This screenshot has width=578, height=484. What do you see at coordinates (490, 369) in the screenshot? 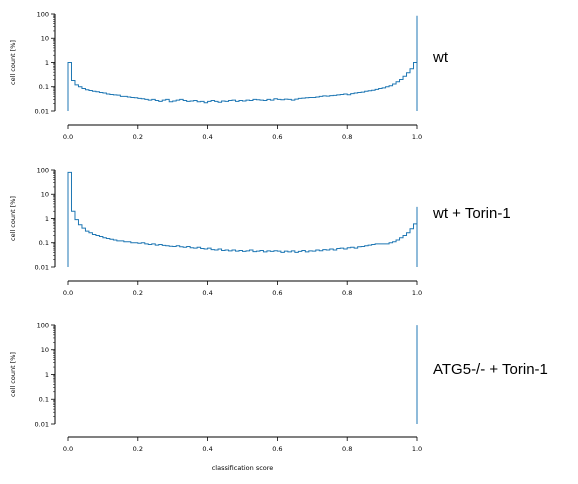
I see `panel-title: ATG5-/- + Torin-1` at bounding box center [490, 369].